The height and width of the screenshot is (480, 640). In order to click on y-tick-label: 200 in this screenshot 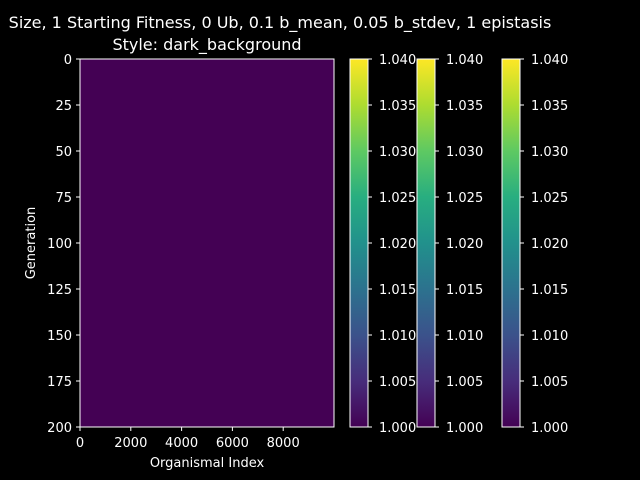, I will do `click(59, 428)`.